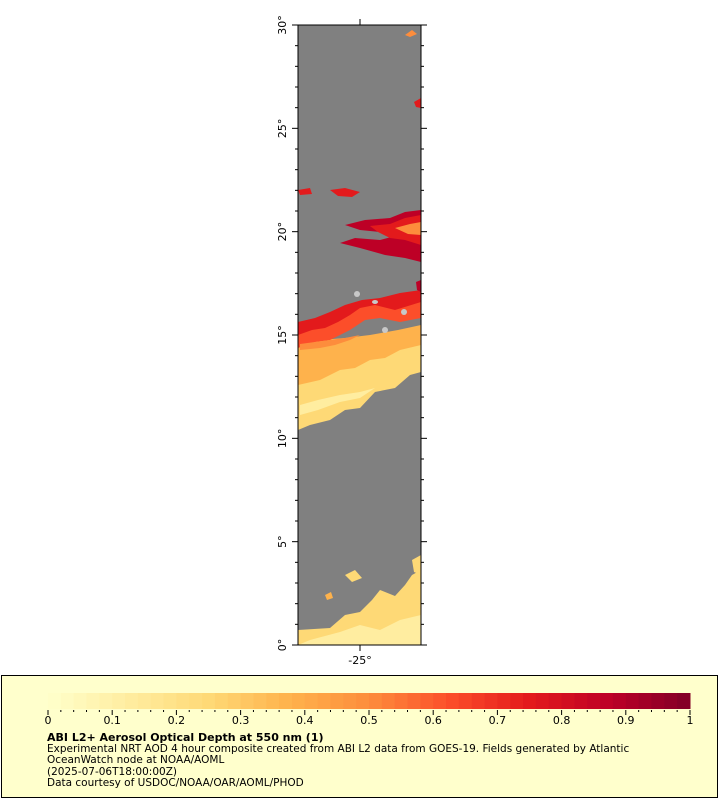  I want to click on colorbar-tick-label: 0.4, so click(305, 720).